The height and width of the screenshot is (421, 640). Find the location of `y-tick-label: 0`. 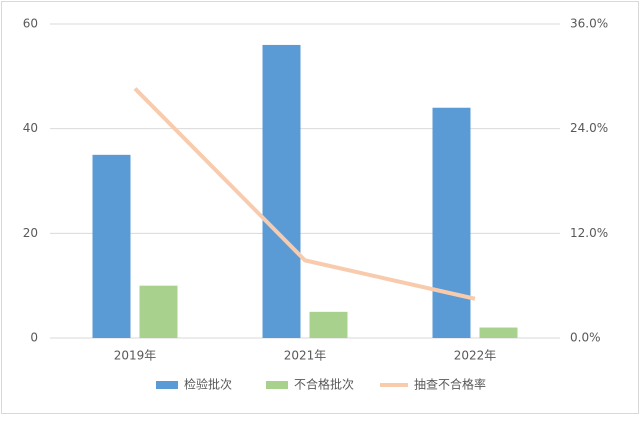

y-tick-label: 0 is located at coordinates (34, 338).